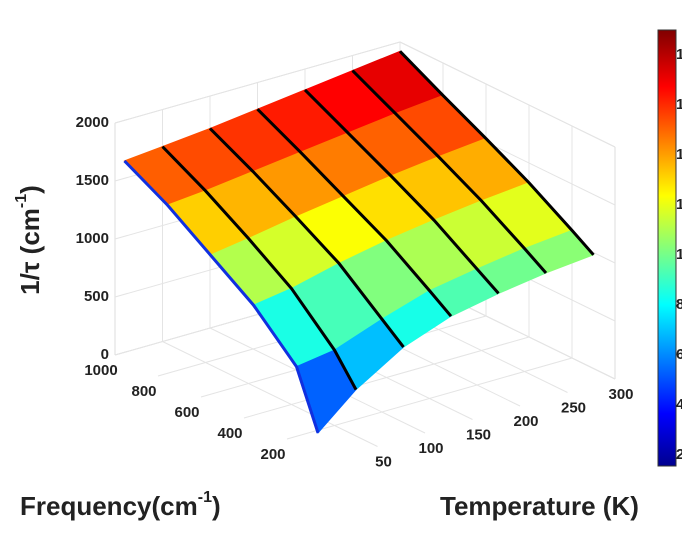  What do you see at coordinates (105, 354) in the screenshot?
I see `z-tick-label: 0` at bounding box center [105, 354].